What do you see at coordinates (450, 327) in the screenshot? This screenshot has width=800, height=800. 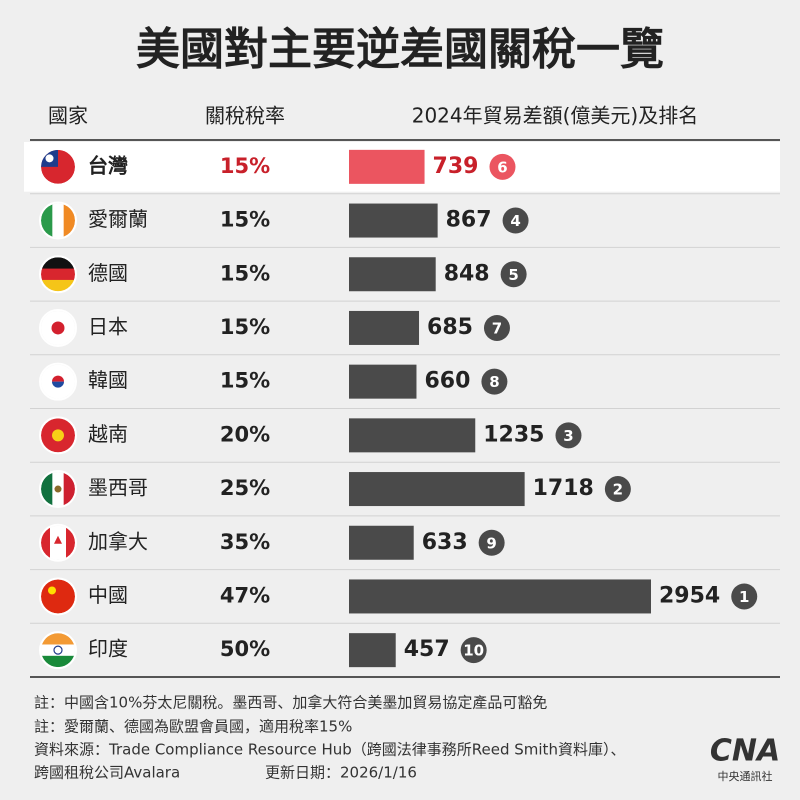 I see `value-label: 685` at bounding box center [450, 327].